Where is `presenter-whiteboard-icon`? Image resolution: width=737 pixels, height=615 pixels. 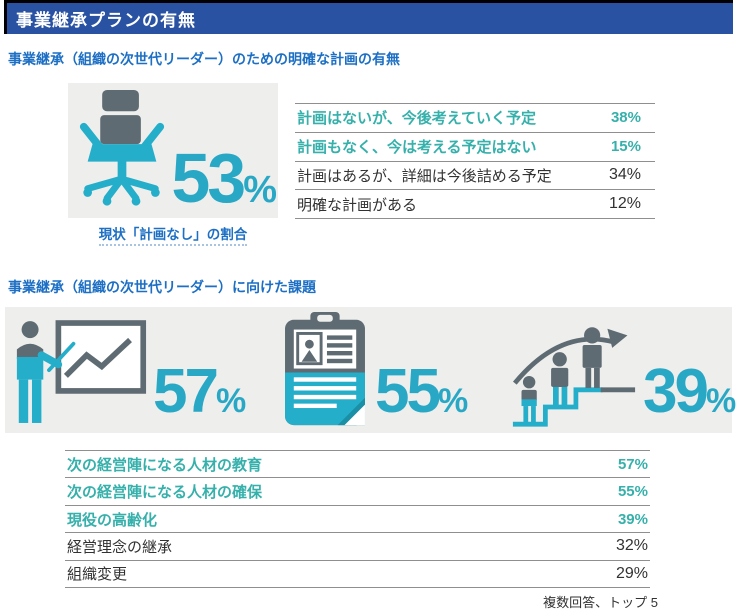 presenter-whiteboard-icon is located at coordinates (81, 371).